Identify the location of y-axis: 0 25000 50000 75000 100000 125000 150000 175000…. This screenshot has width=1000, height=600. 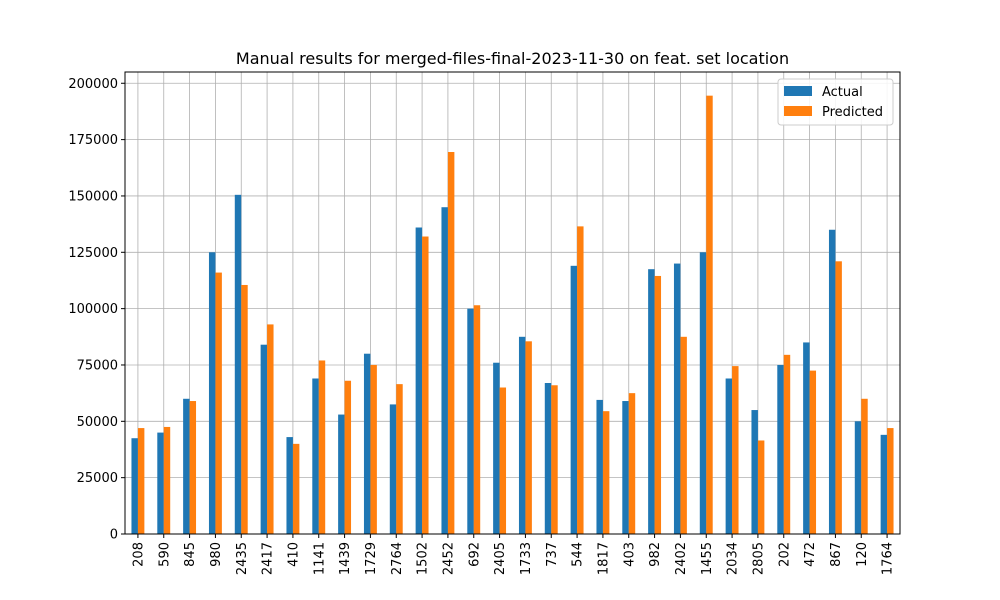
(96, 310).